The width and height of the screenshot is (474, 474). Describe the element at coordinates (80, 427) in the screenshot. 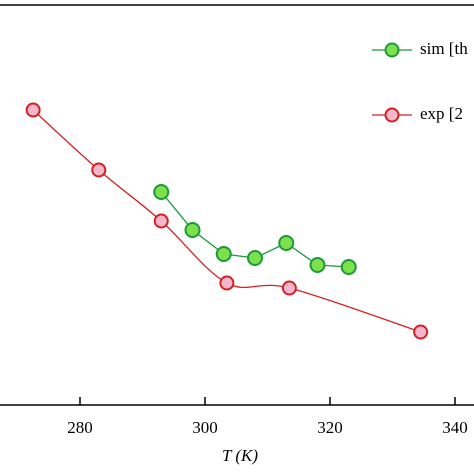

I see `x-tick-label: 280` at that location.